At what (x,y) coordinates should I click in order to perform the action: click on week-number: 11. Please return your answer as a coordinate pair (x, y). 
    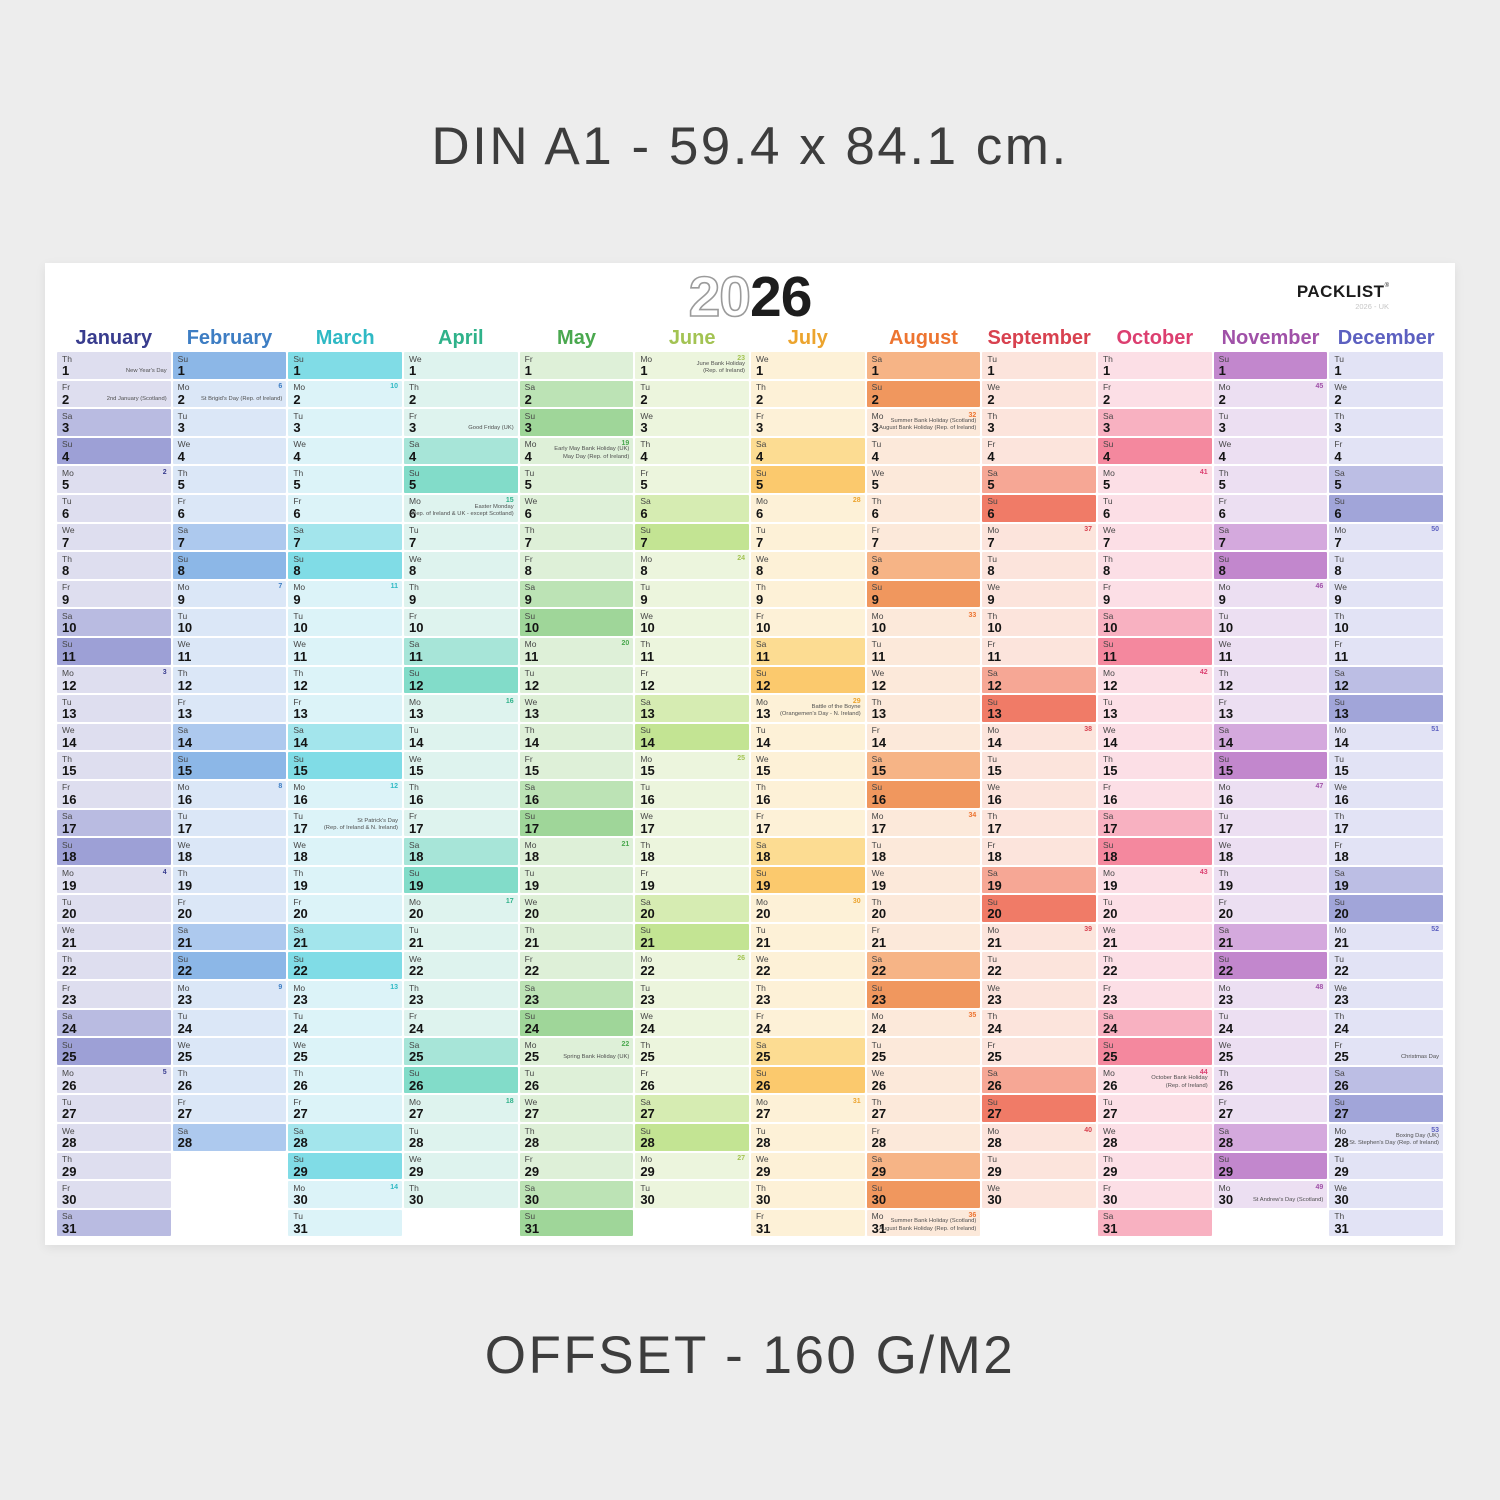
    Looking at the image, I should click on (394, 587).